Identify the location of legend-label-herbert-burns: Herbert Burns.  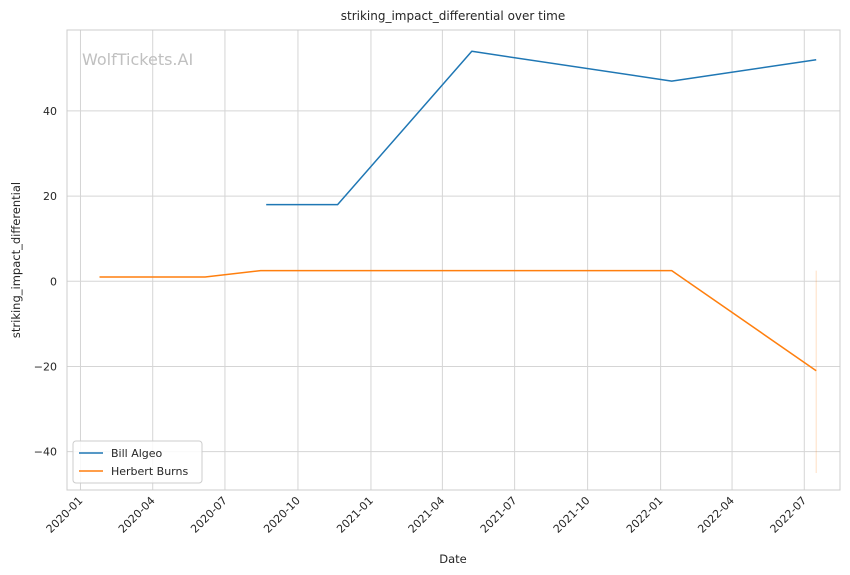
(149, 471).